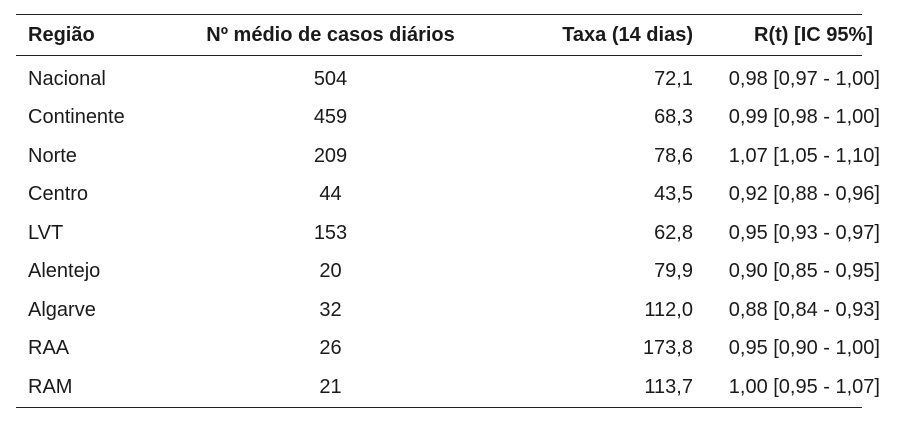 Image resolution: width=900 pixels, height=422 pixels. What do you see at coordinates (330, 309) in the screenshot?
I see `cell-casos: 32` at bounding box center [330, 309].